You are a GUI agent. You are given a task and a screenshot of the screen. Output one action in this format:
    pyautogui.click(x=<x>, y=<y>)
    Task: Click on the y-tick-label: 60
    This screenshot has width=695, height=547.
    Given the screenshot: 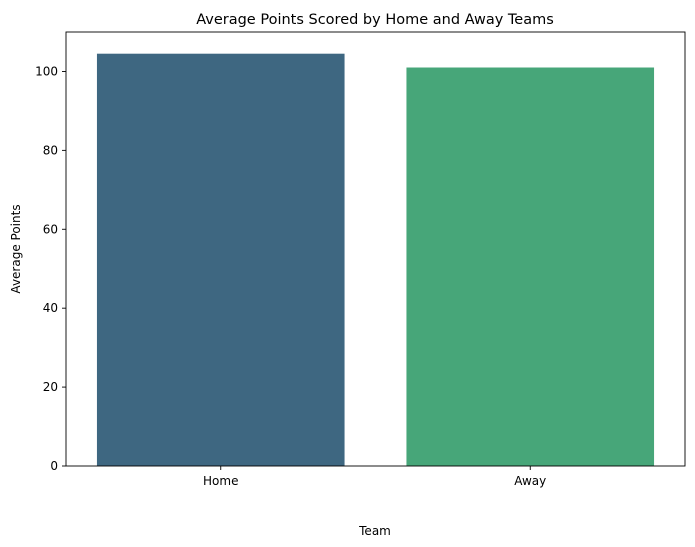 What is the action you would take?
    pyautogui.click(x=50, y=229)
    